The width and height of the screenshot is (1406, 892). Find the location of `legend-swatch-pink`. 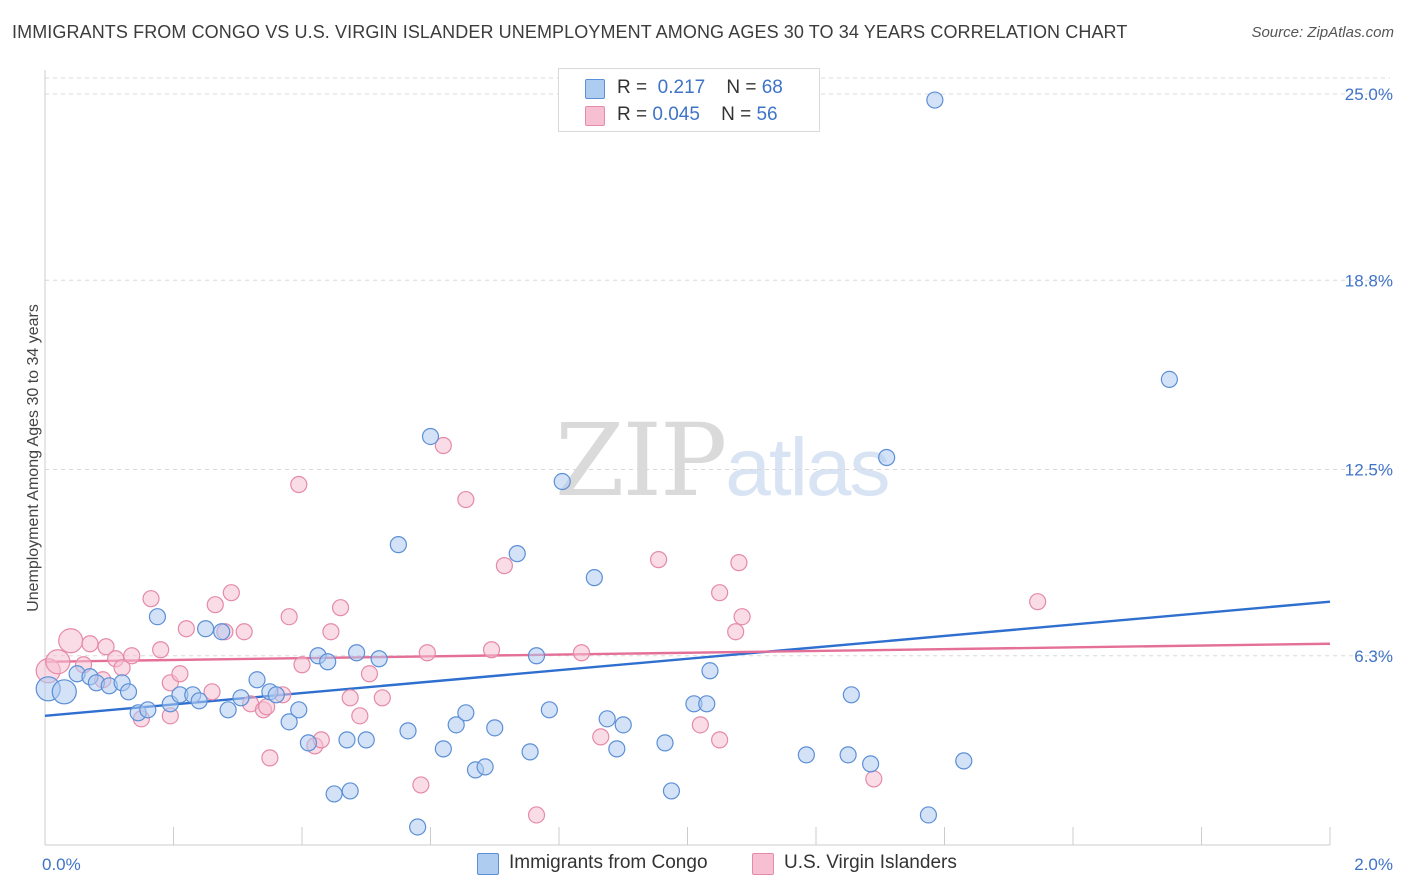

legend-swatch-pink is located at coordinates (595, 116).